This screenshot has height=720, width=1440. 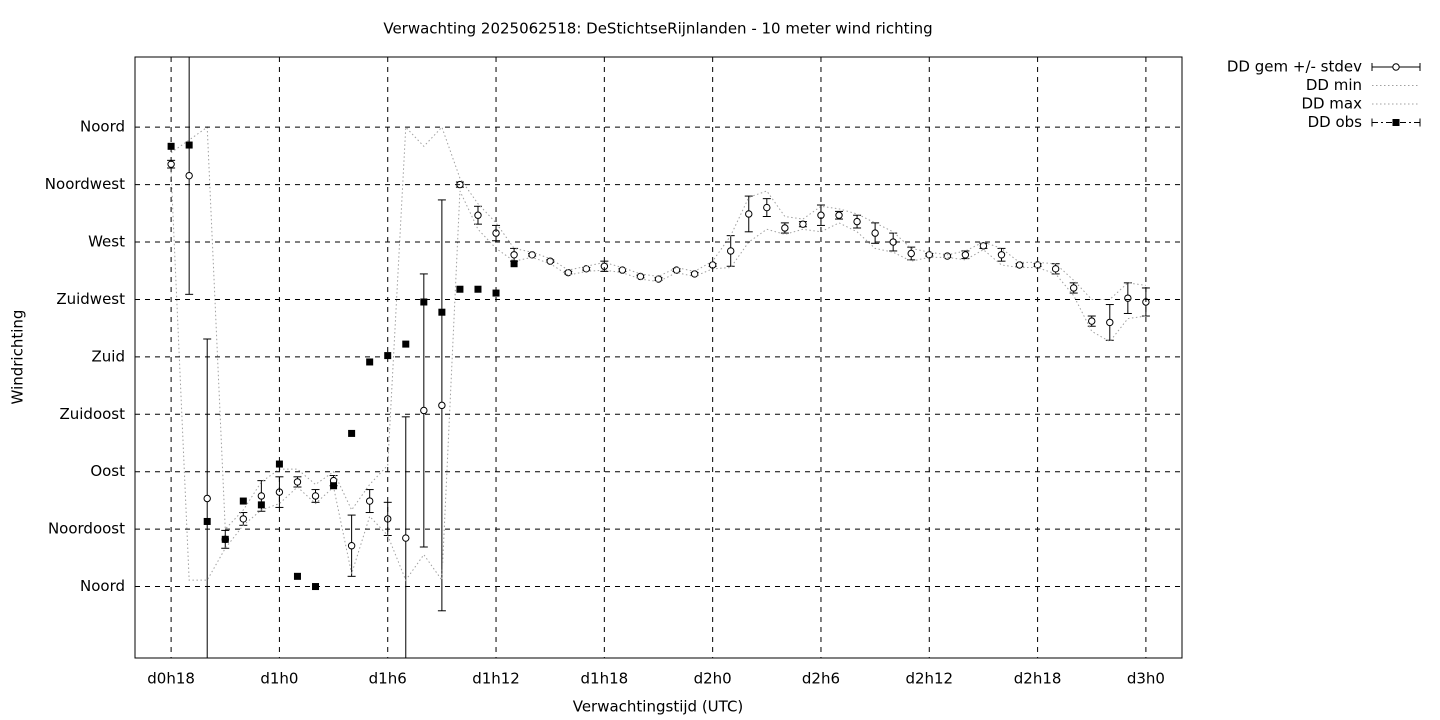 I want to click on x-tick-label: d2h12, so click(x=929, y=679).